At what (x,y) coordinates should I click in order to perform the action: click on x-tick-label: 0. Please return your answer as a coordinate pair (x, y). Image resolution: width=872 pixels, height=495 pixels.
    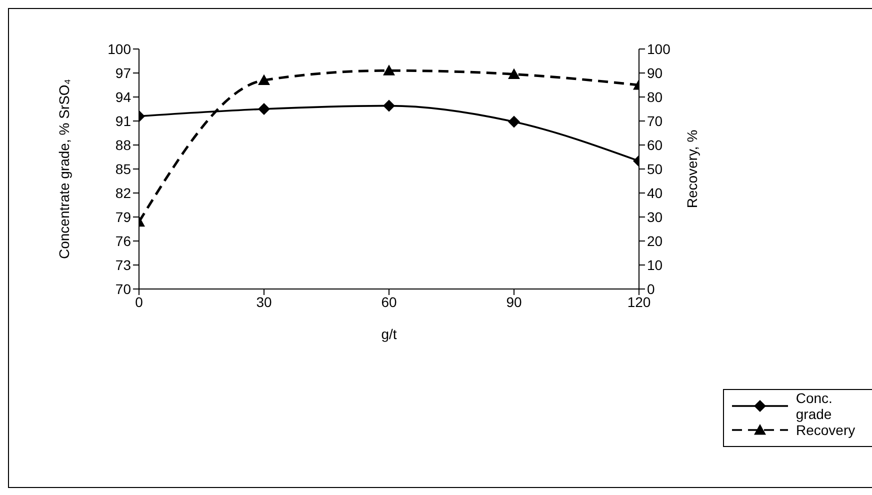
    Looking at the image, I should click on (139, 302).